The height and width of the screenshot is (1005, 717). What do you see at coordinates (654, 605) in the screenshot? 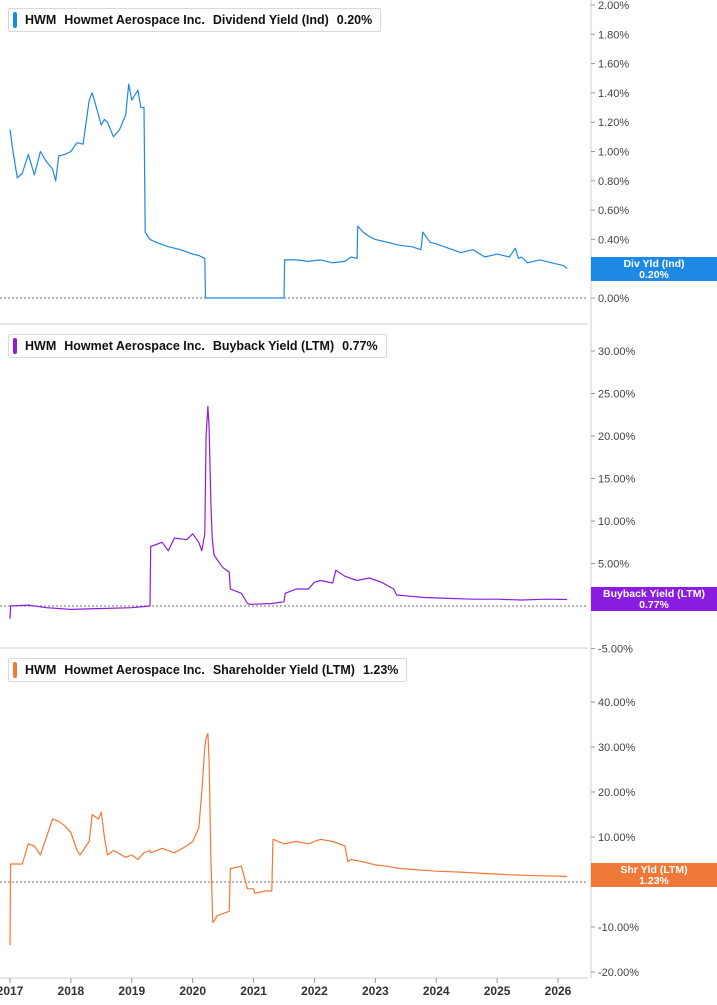
I see `value-tag-value: 0.77%` at bounding box center [654, 605].